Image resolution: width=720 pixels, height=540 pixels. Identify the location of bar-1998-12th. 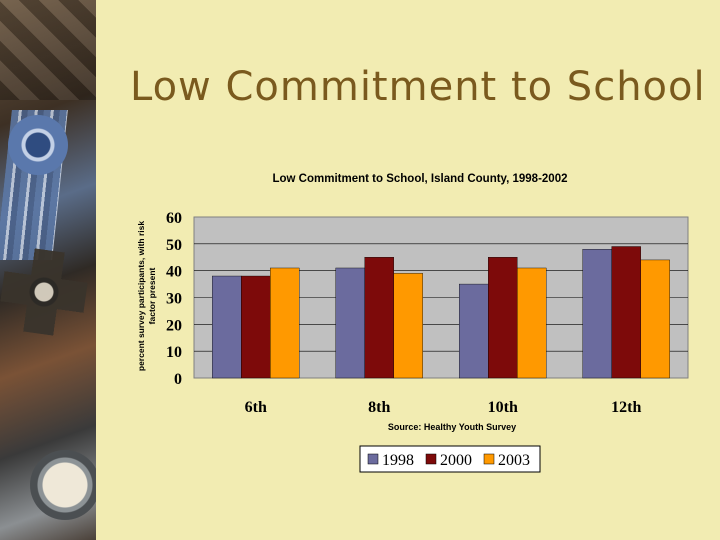
(597, 313).